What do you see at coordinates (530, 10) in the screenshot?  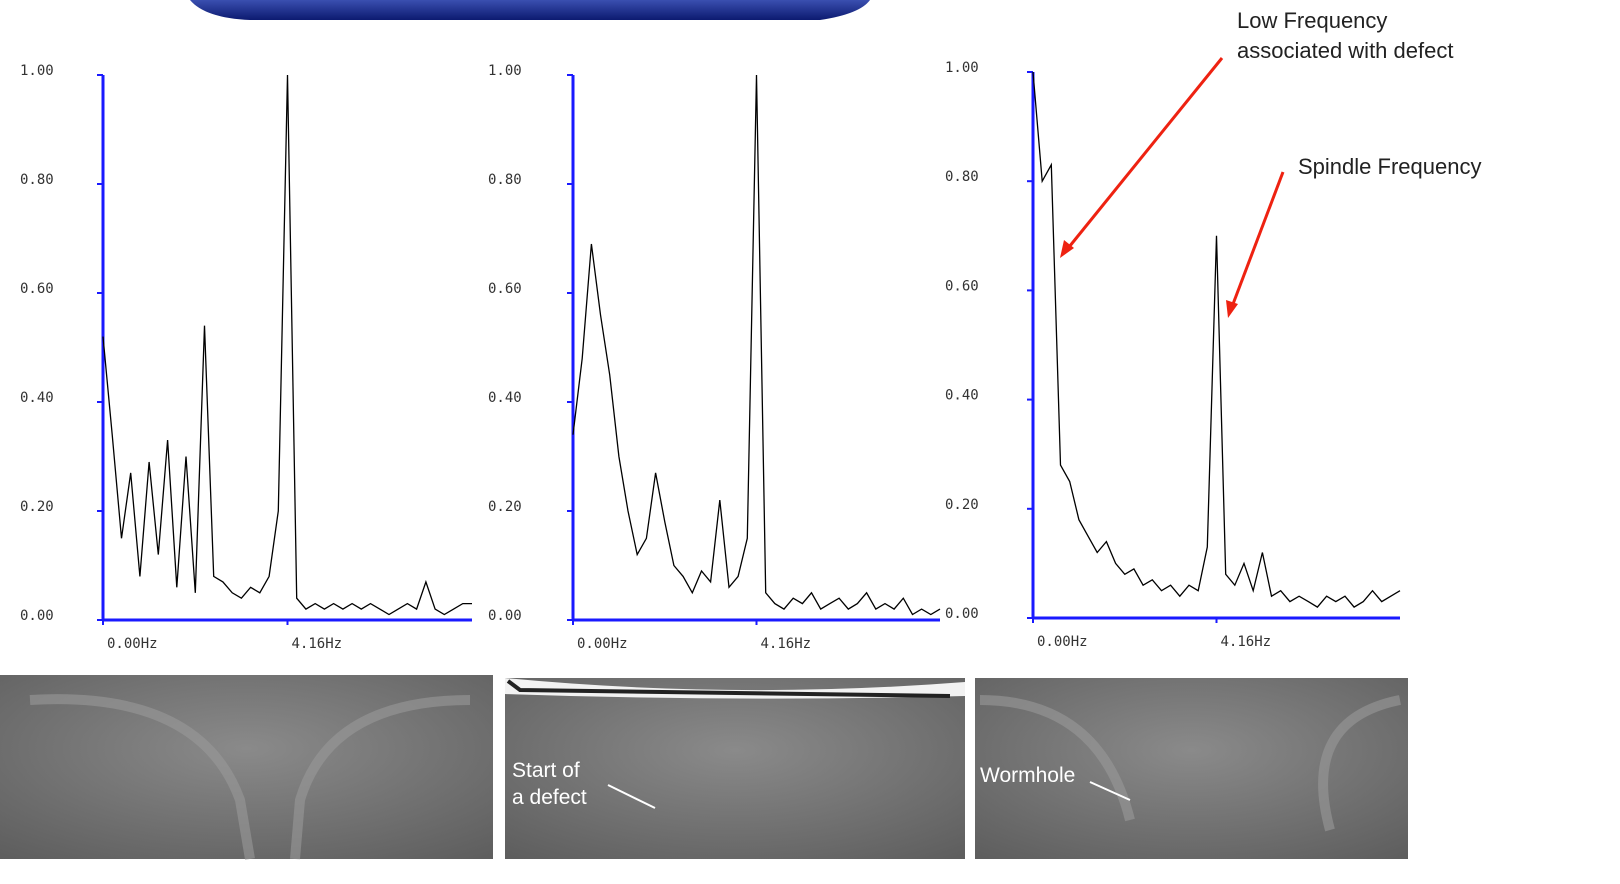 I see `banner` at bounding box center [530, 10].